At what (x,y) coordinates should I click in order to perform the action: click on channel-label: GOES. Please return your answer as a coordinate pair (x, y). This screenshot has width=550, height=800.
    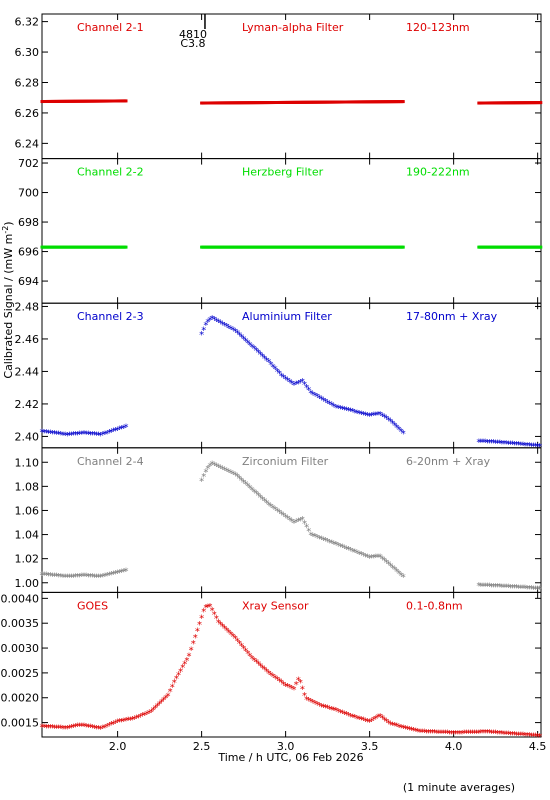
    Looking at the image, I should click on (92, 605).